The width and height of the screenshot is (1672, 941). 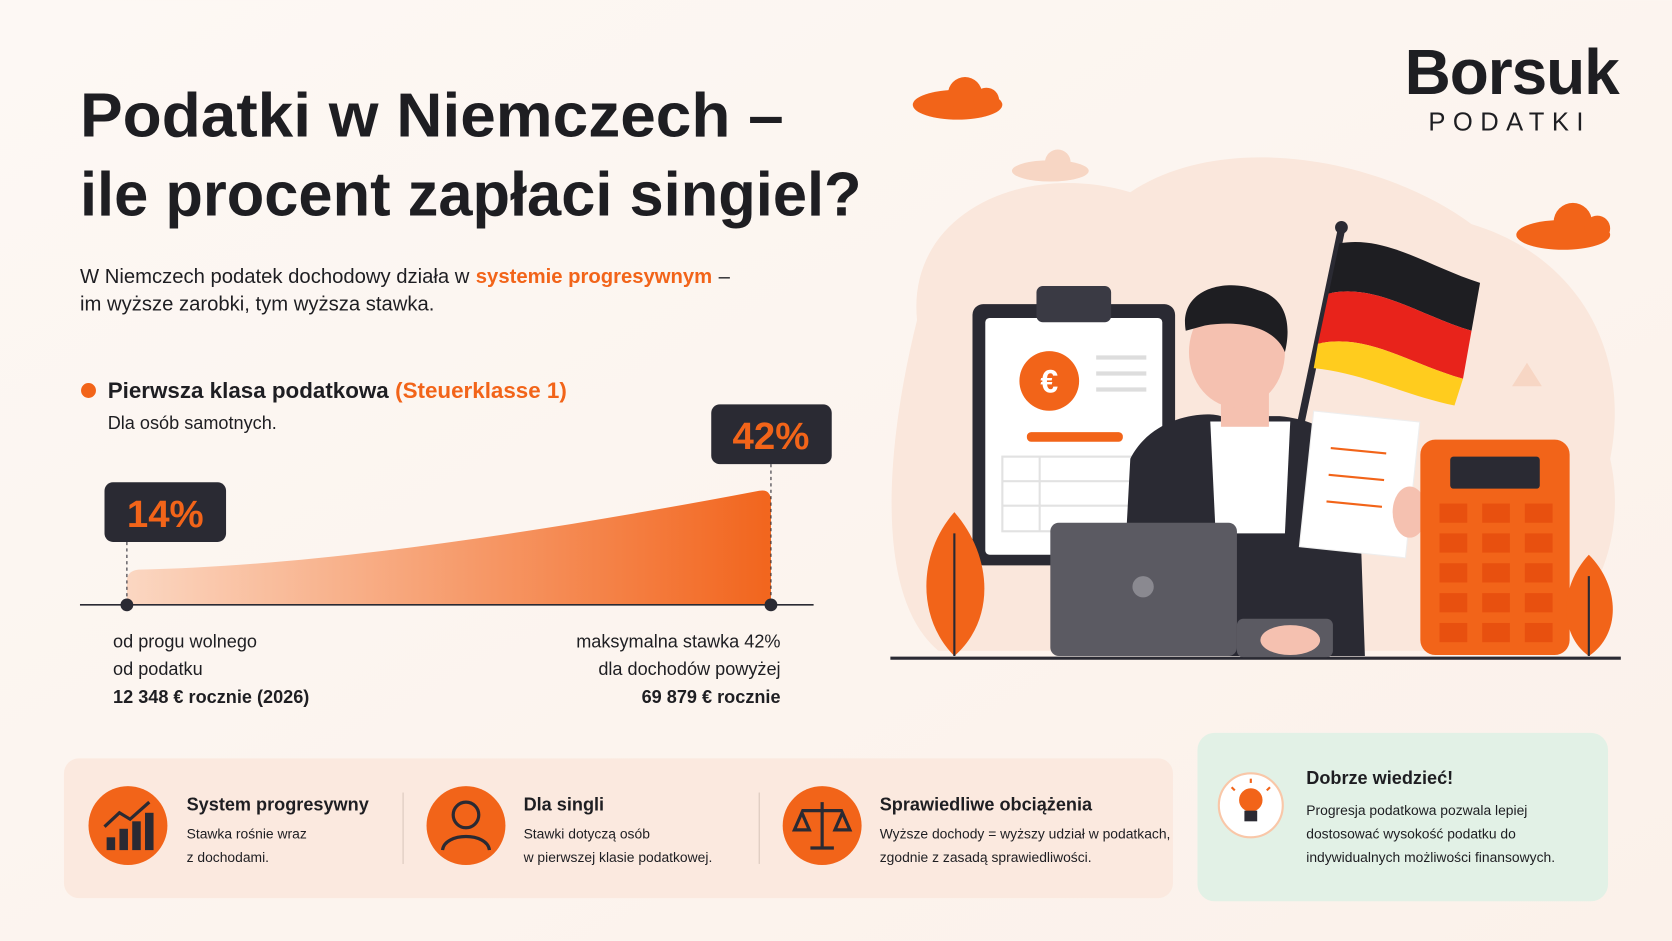 What do you see at coordinates (587, 833) in the screenshot?
I see `feature-text: Stawki dotyczą osób` at bounding box center [587, 833].